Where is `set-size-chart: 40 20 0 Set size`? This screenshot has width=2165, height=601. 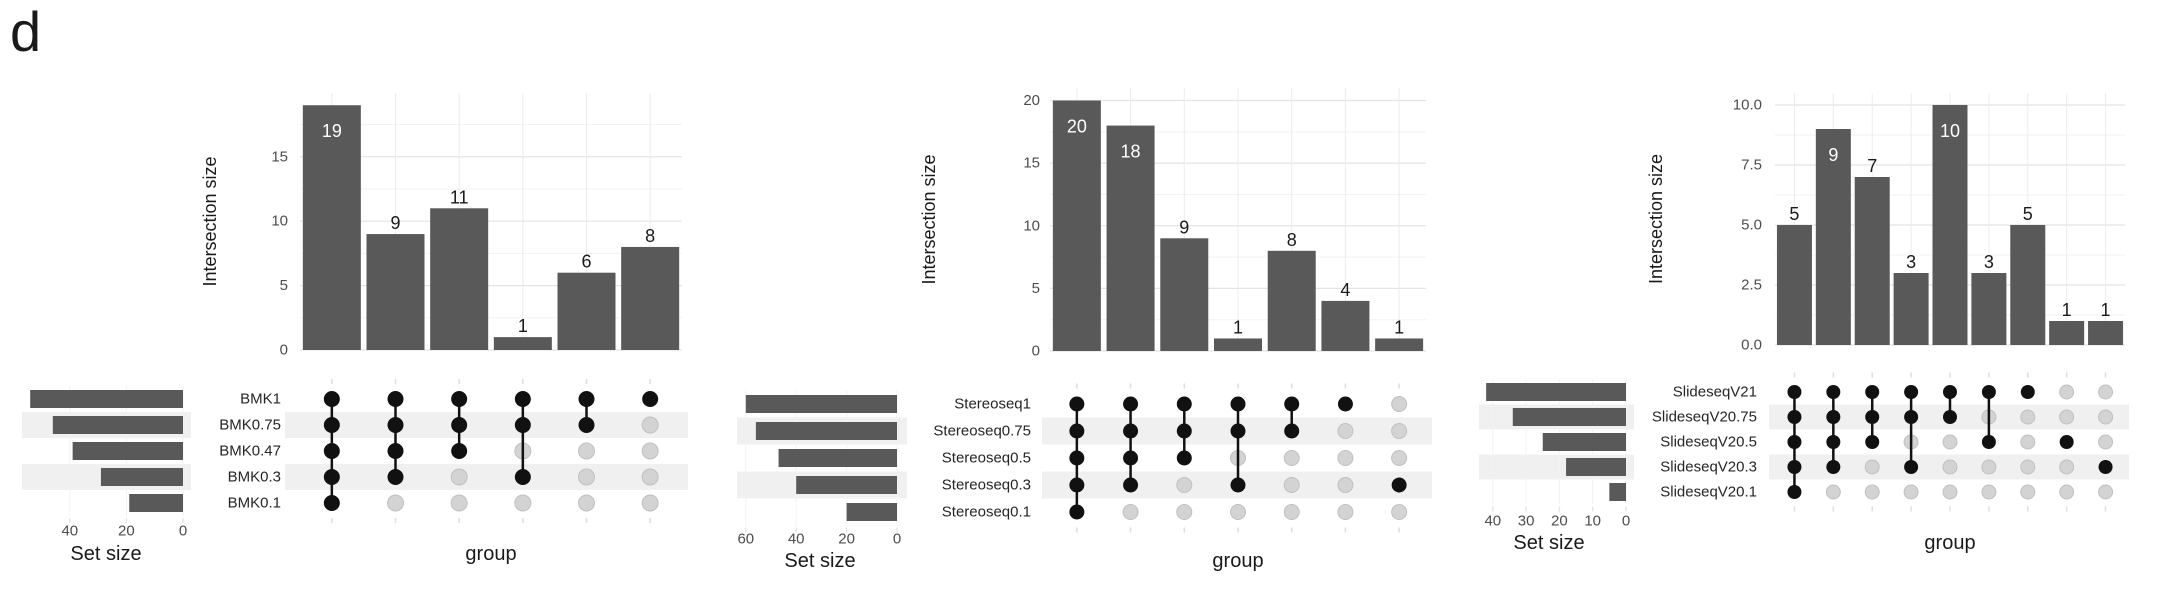
set-size-chart: 40 20 0 Set size is located at coordinates (106, 475).